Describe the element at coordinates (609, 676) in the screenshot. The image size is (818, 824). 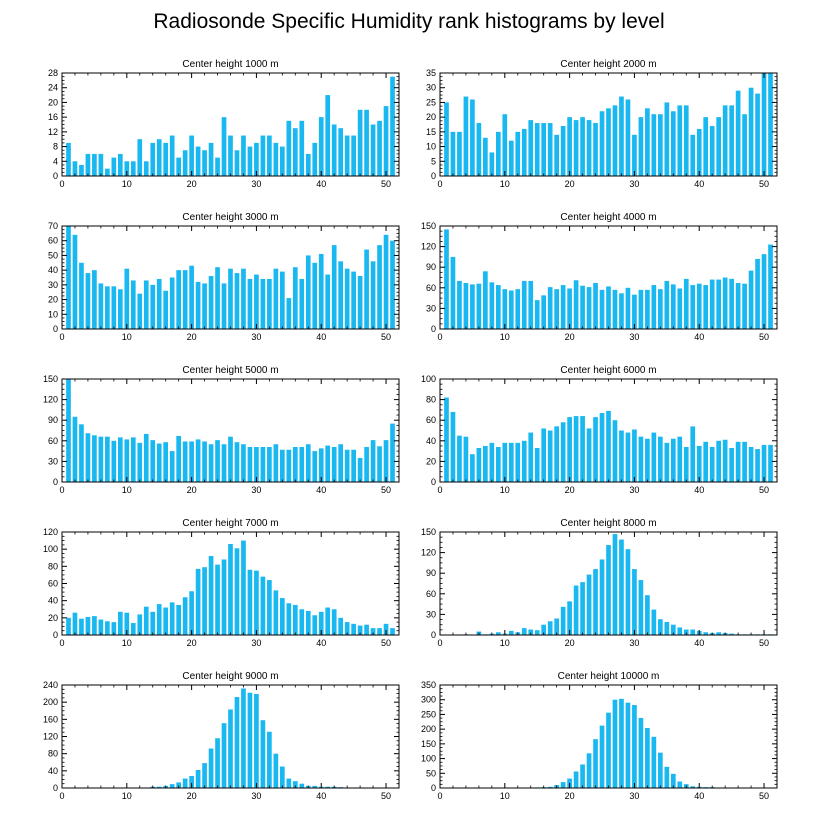
I see `panel-title: Center height 10000 m` at that location.